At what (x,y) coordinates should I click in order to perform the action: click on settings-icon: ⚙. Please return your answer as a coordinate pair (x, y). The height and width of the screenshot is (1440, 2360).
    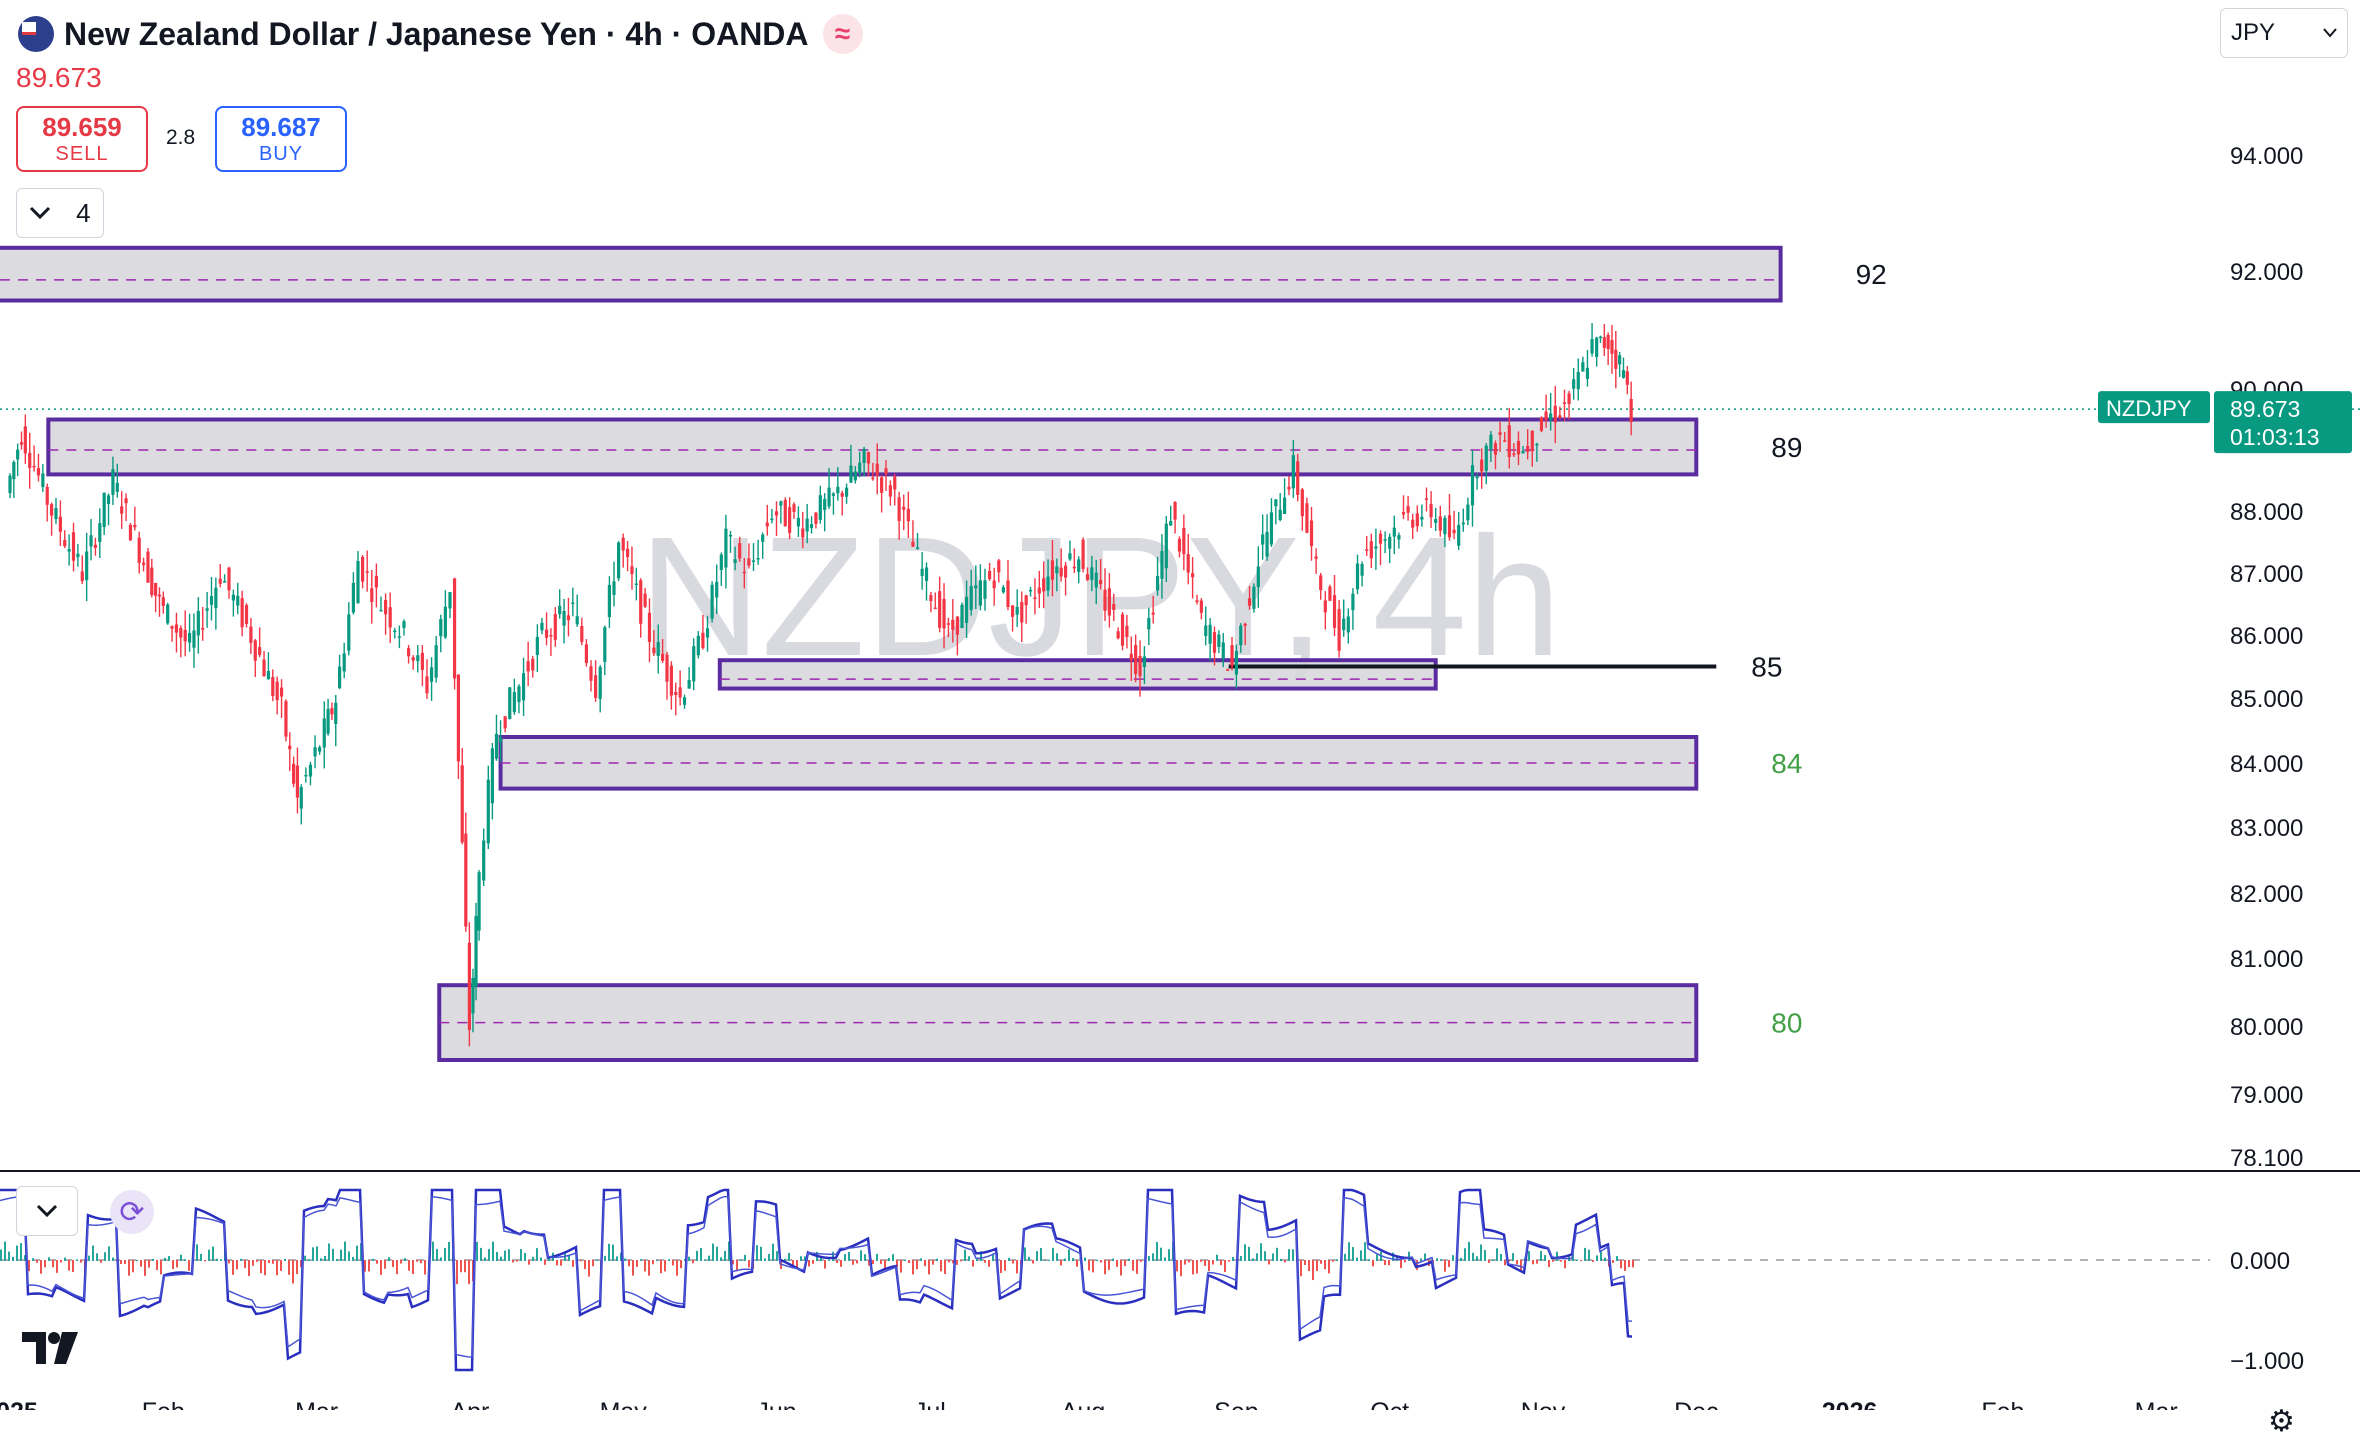
    Looking at the image, I should click on (2281, 1421).